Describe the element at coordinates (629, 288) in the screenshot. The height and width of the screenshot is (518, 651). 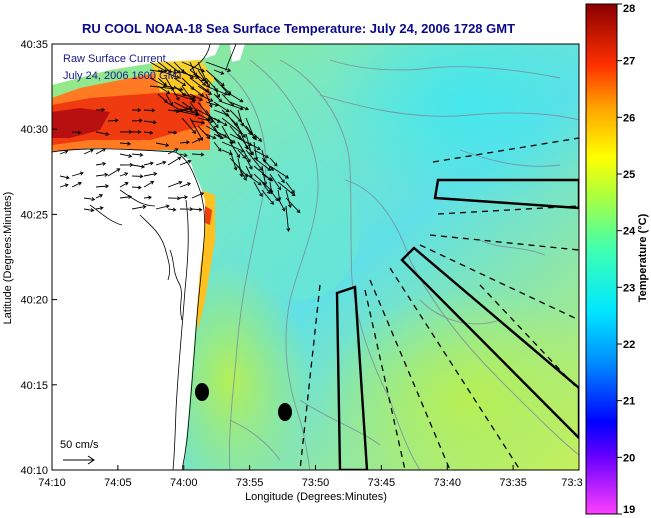
I see `colorbar-tick-label: 23` at that location.